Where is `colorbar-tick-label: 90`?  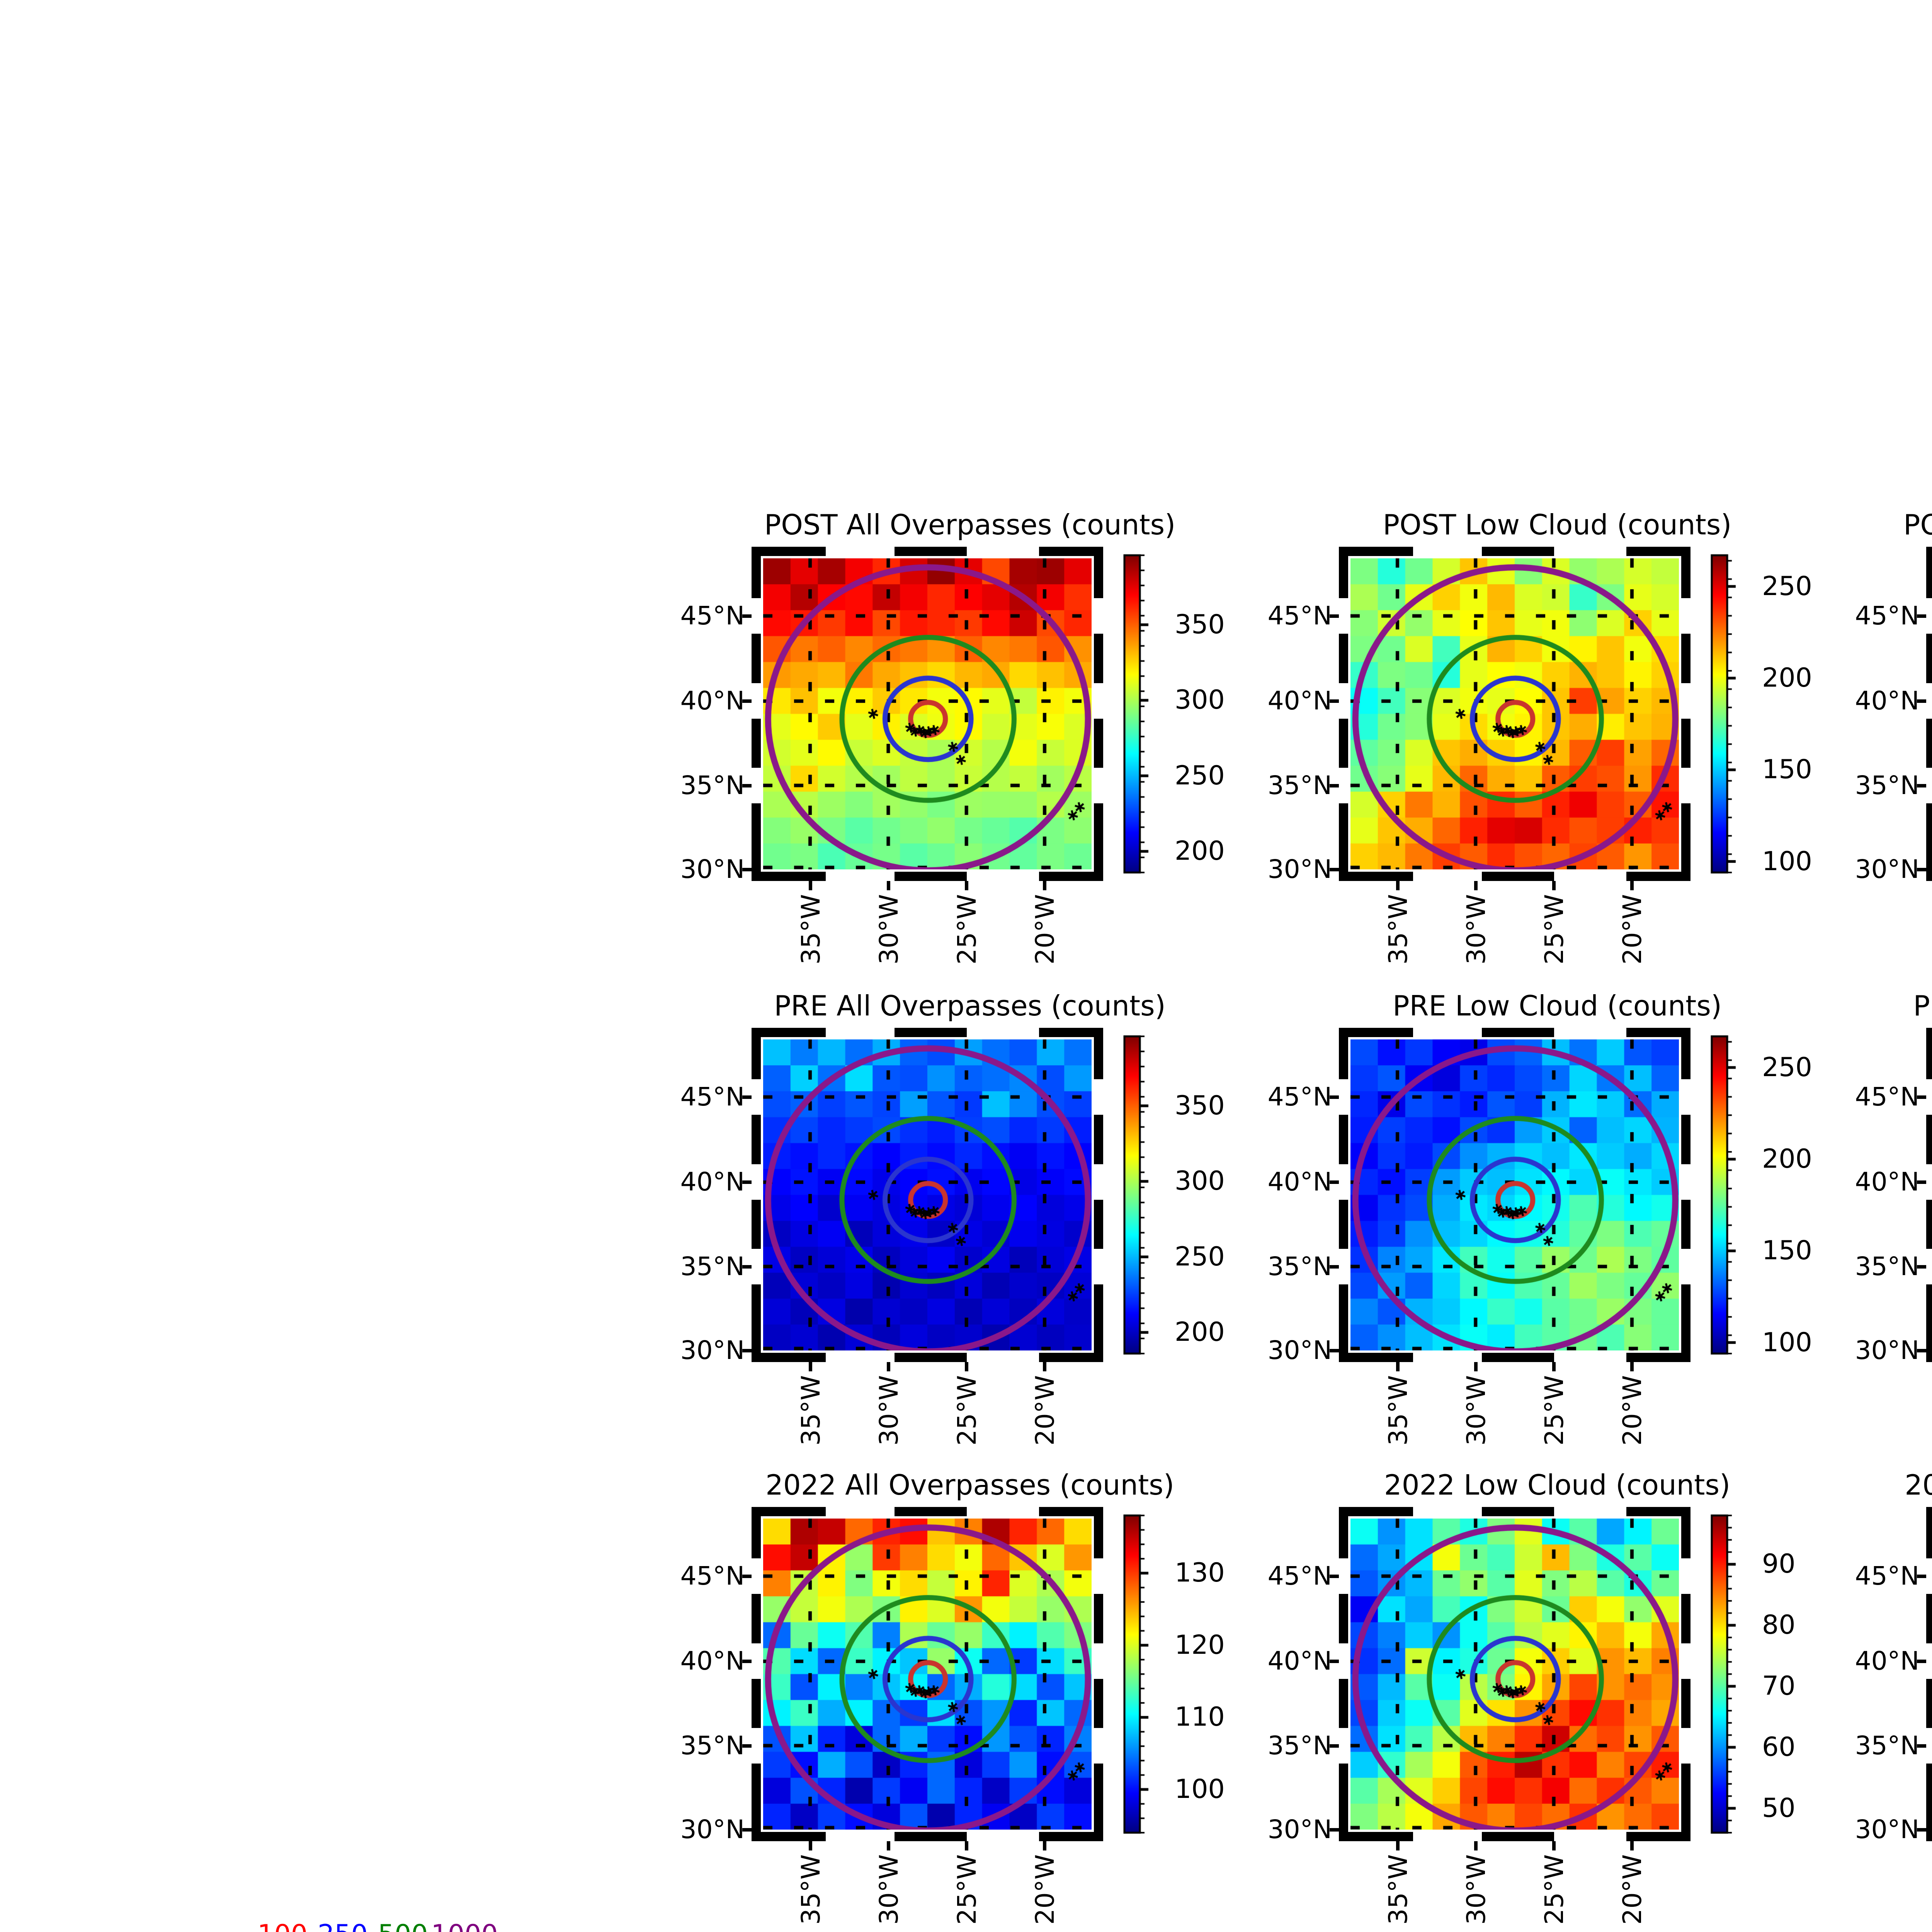 colorbar-tick-label: 90 is located at coordinates (1779, 1565).